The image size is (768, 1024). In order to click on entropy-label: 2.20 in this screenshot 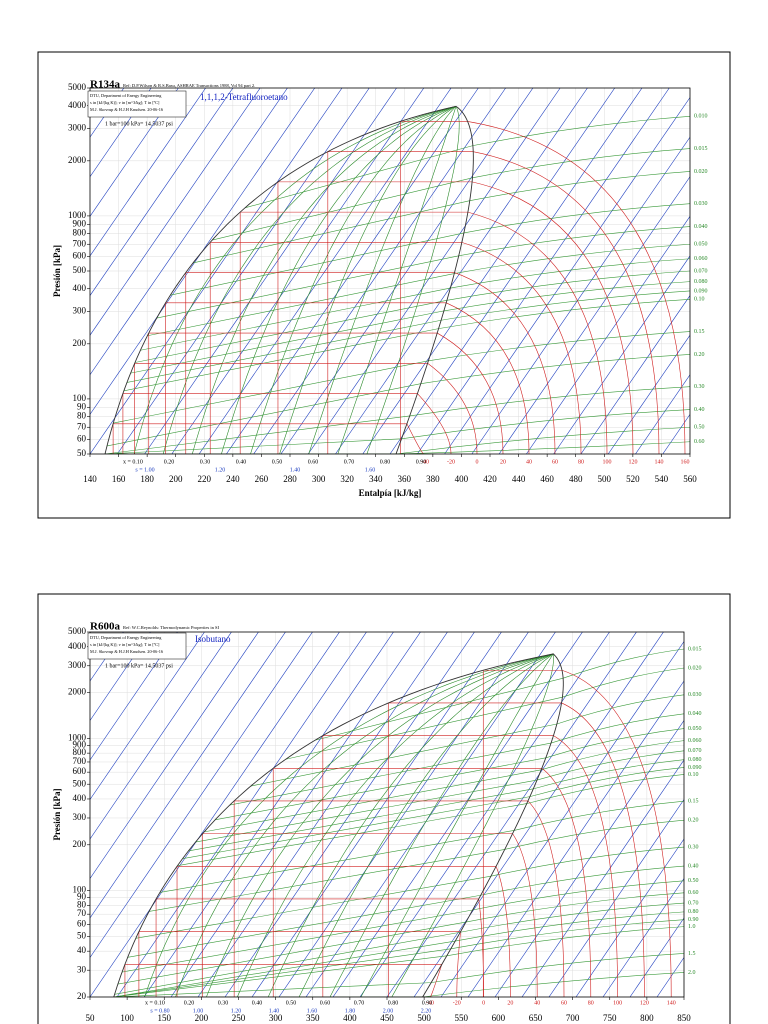, I will do `click(426, 1011)`.